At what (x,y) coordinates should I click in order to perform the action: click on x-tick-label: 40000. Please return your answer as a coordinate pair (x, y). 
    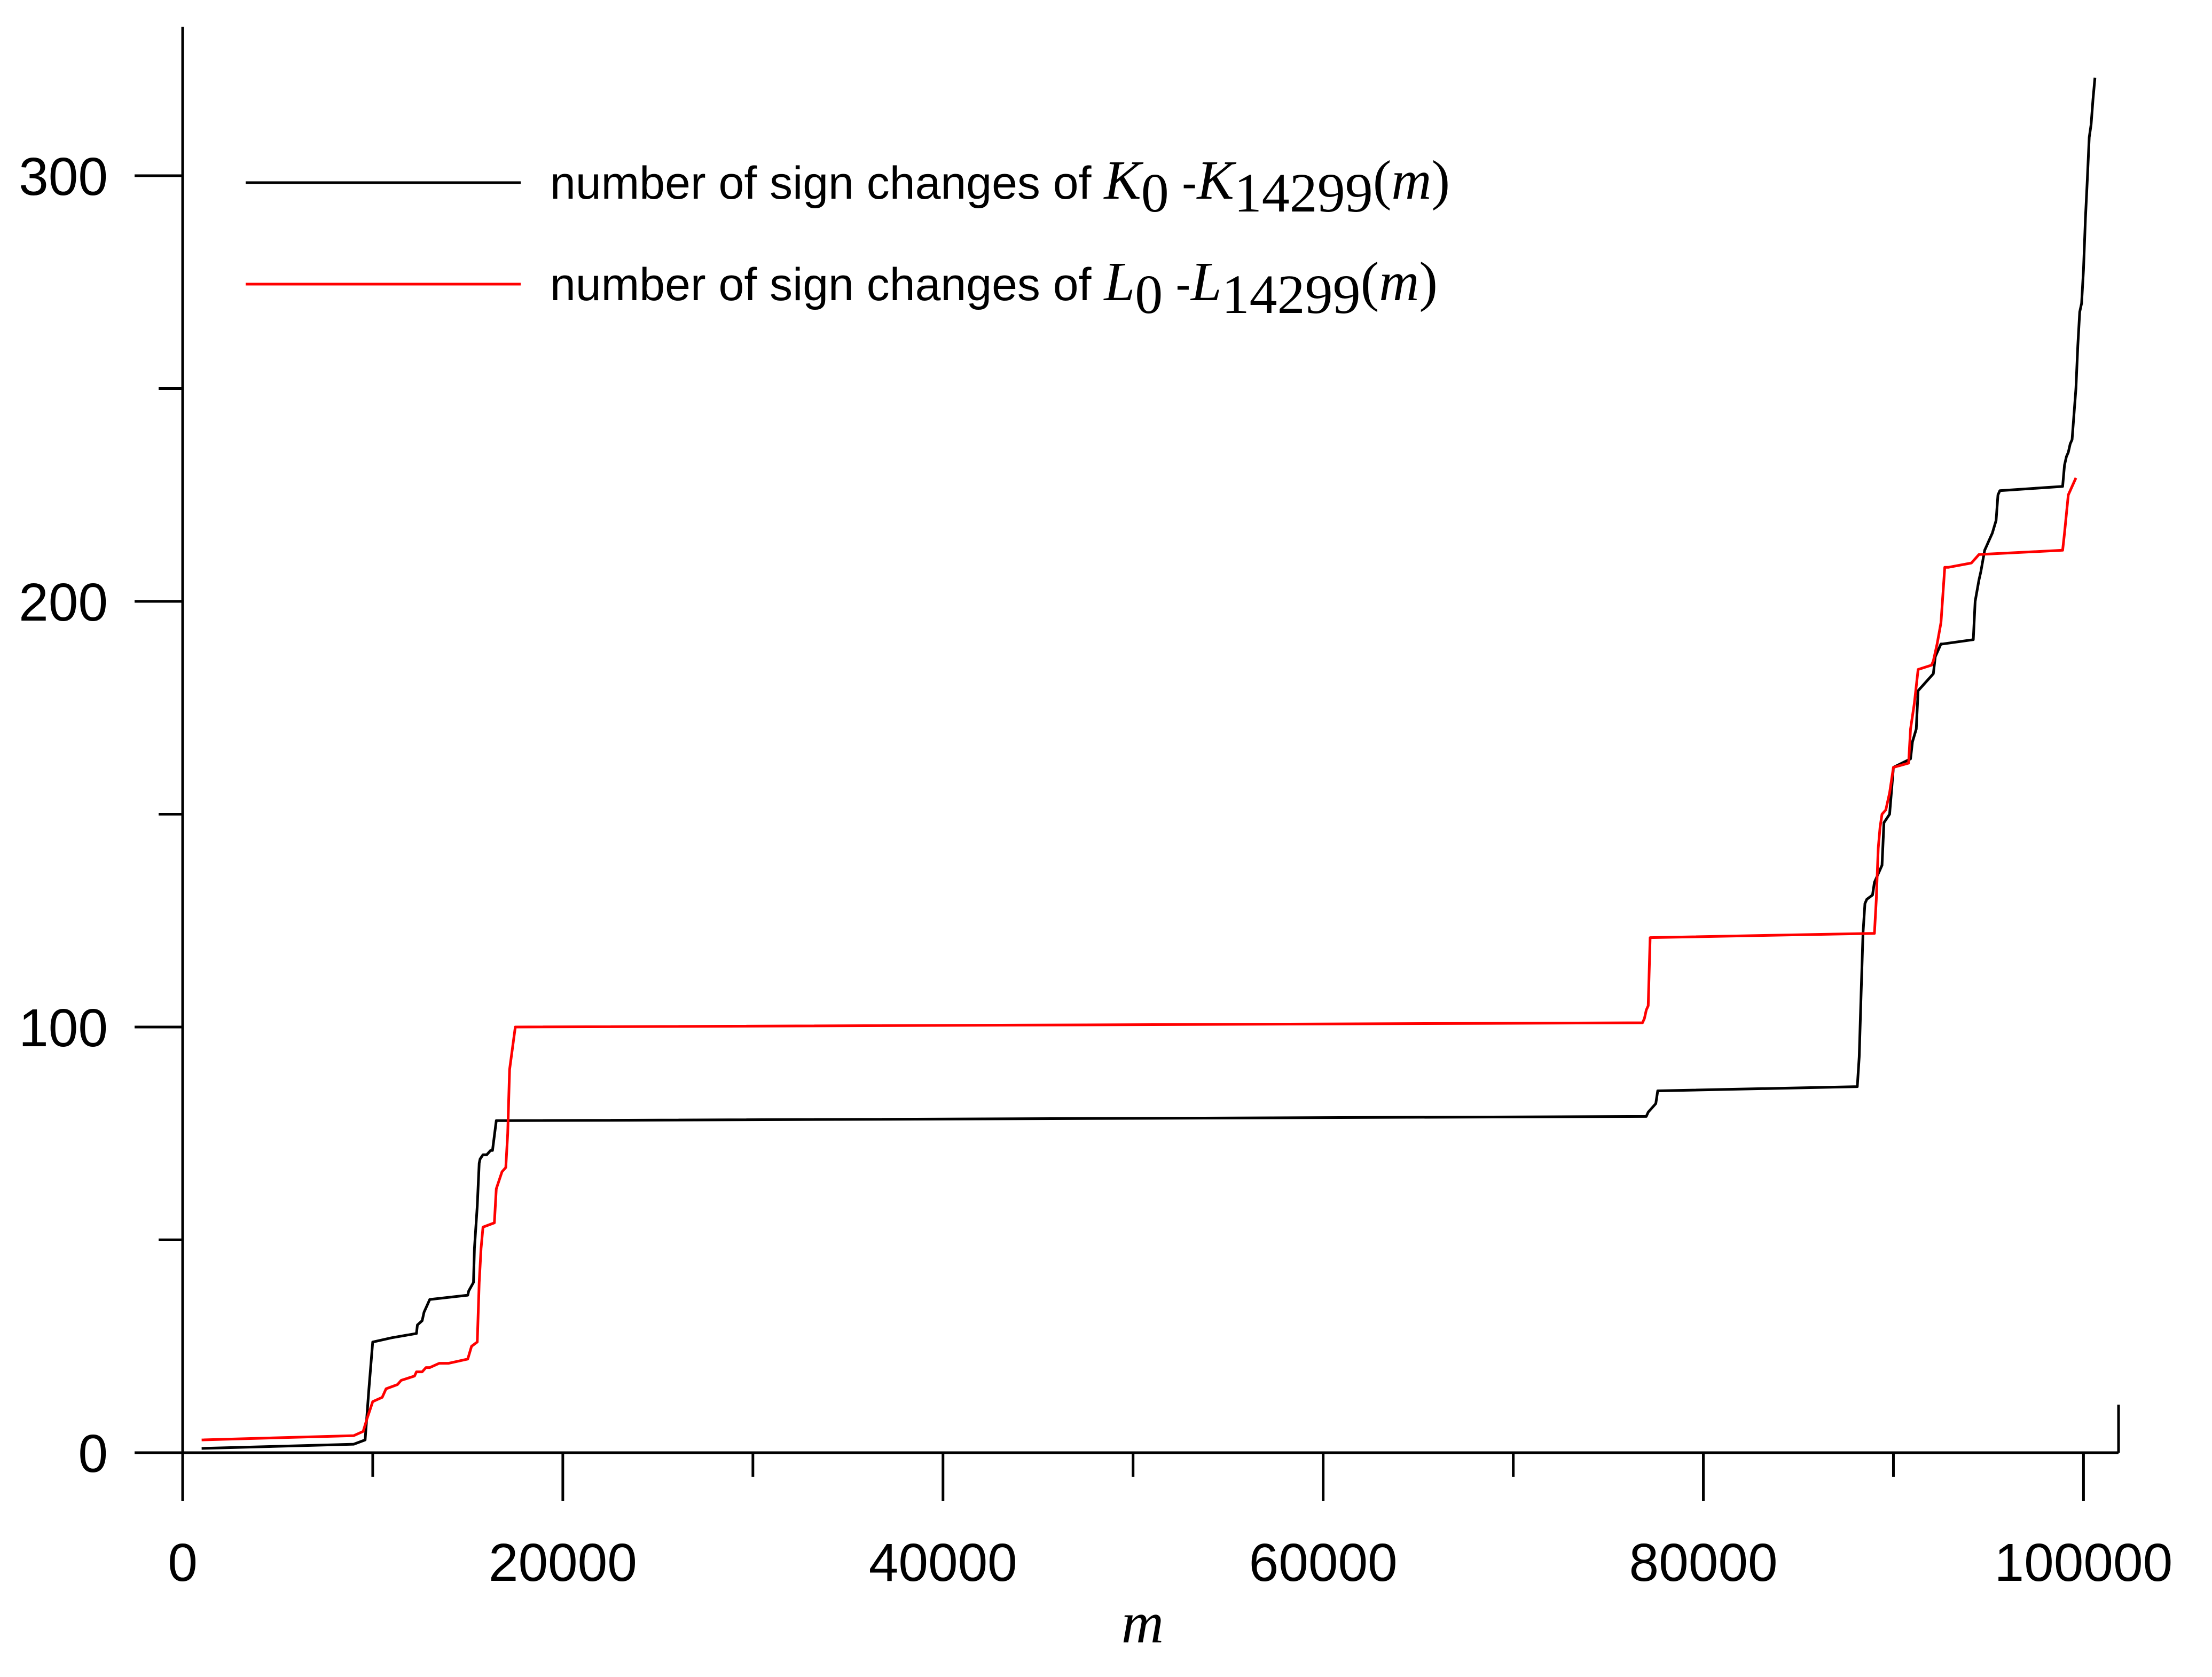
    Looking at the image, I should click on (943, 1563).